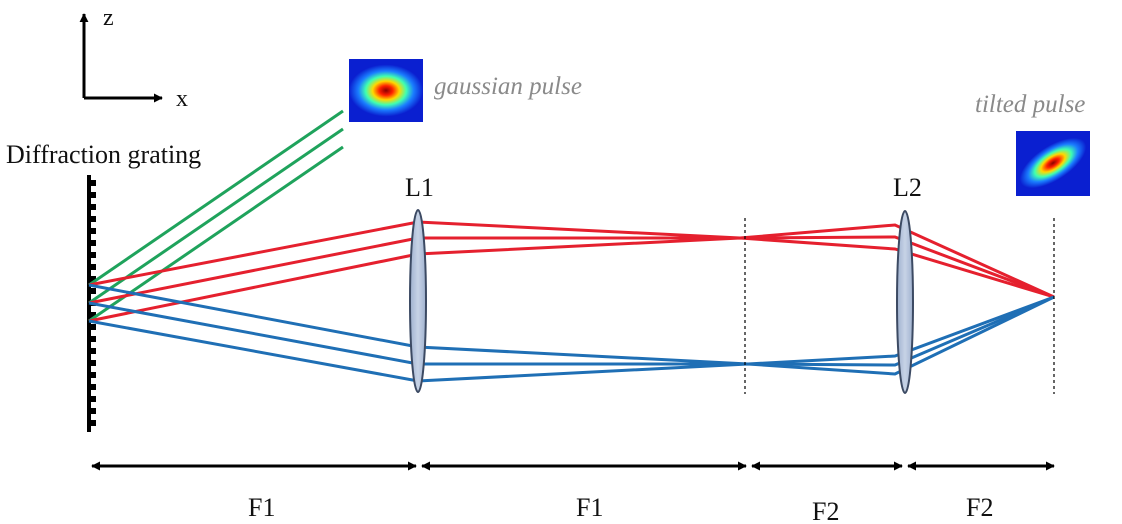 This screenshot has height=524, width=1122. Describe the element at coordinates (1030, 104) in the screenshot. I see `tilted-pulse-label: tilted pulse` at that location.